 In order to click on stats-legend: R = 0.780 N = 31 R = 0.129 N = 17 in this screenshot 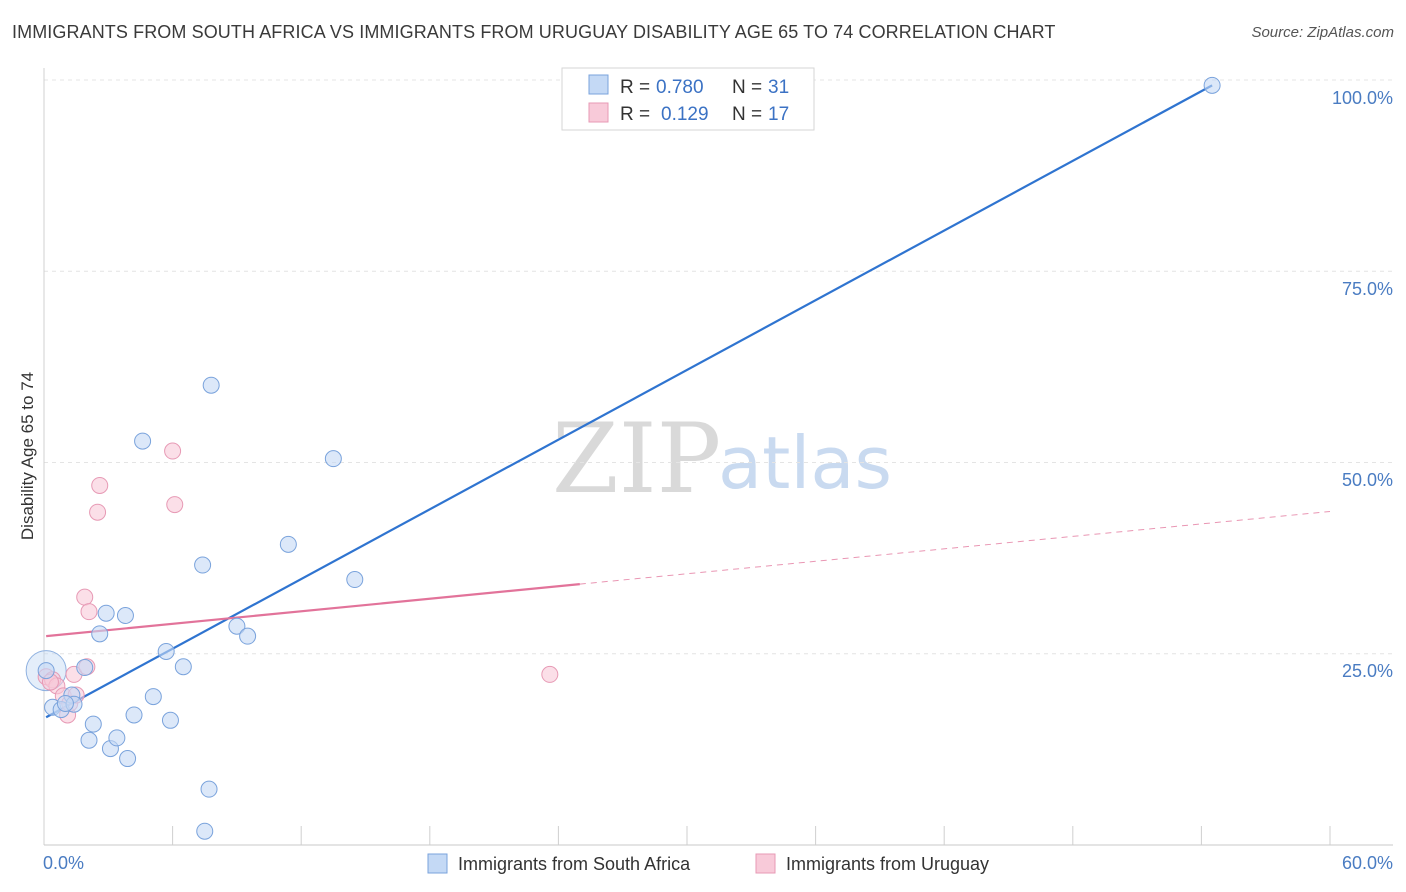, I will do `click(688, 99)`.